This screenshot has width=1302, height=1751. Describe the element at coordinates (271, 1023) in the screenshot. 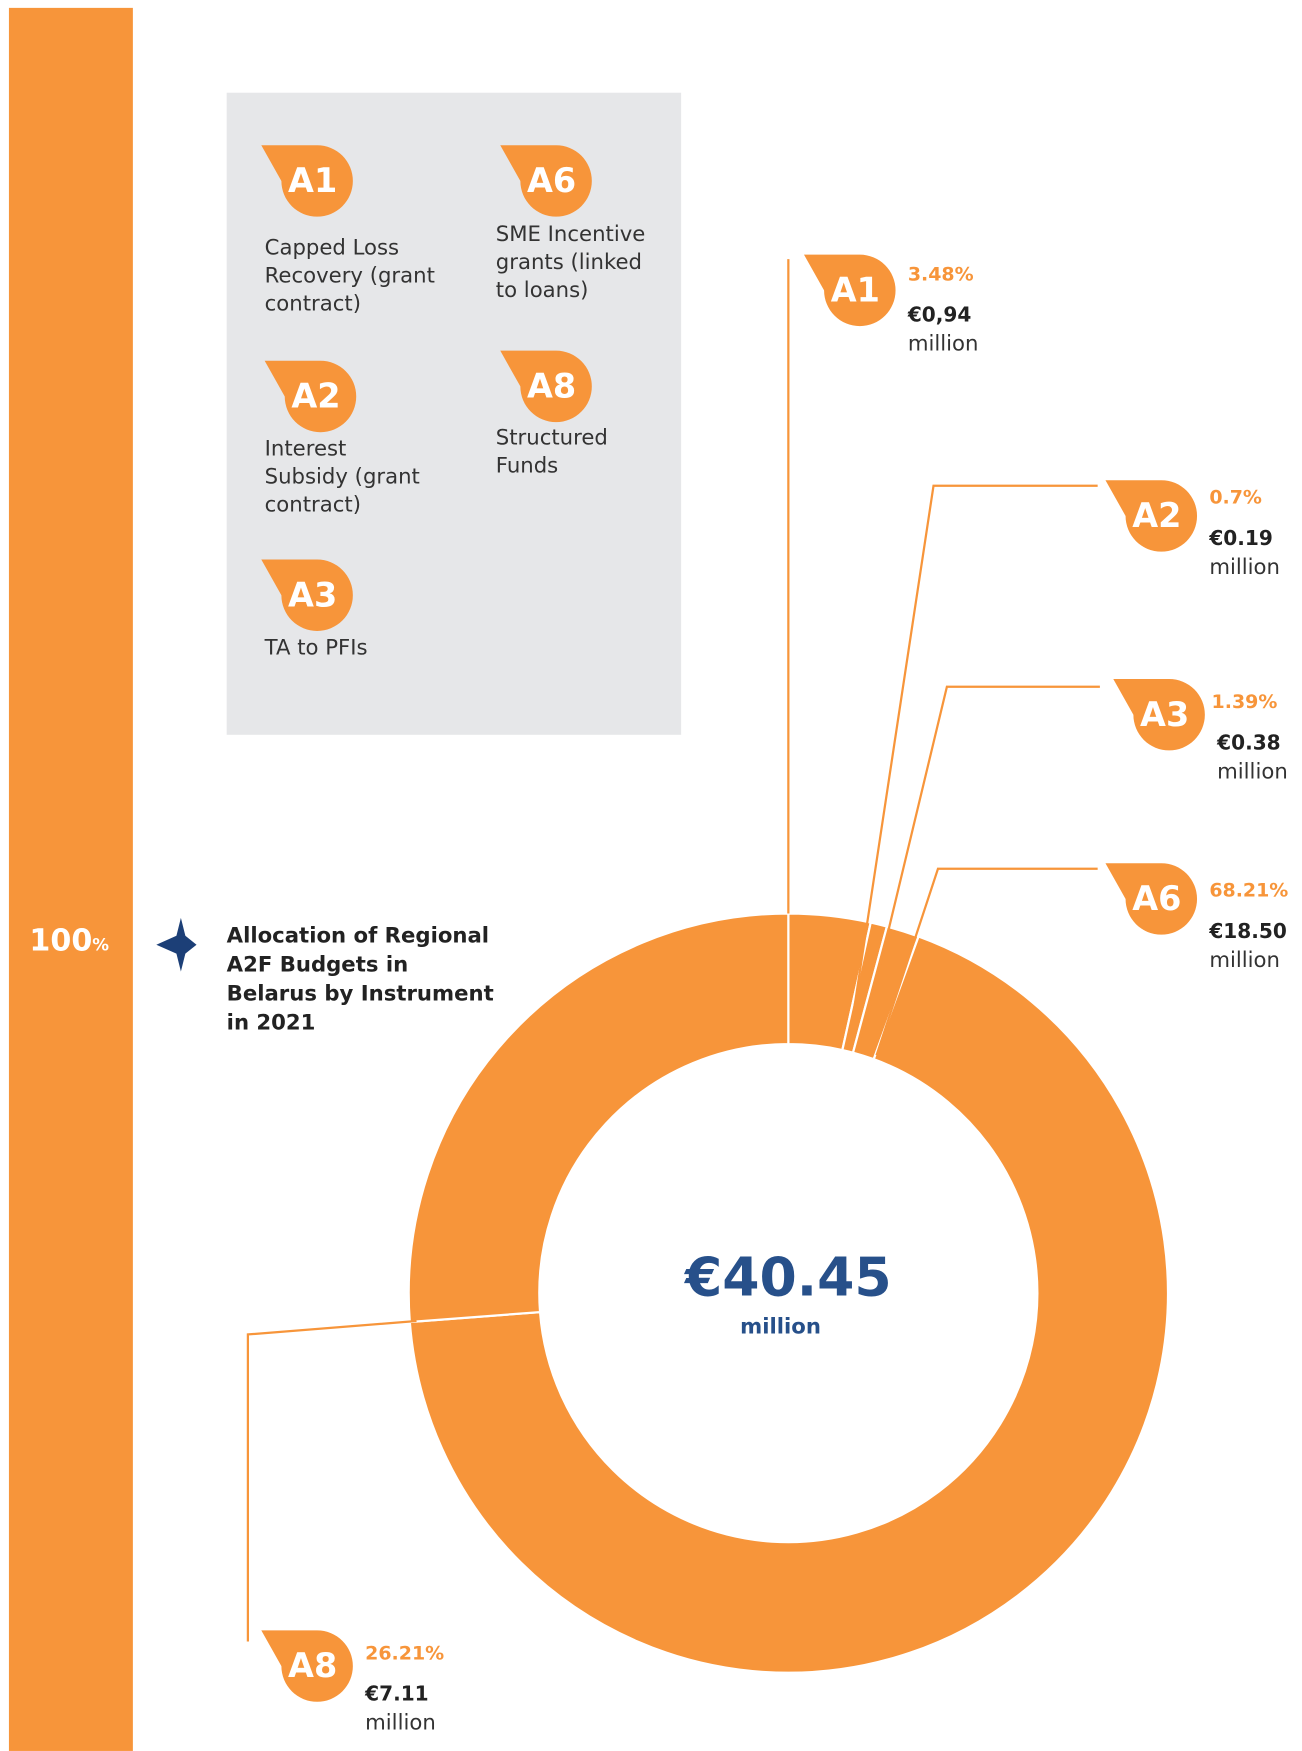

I see `chart-title: in 2021` at that location.